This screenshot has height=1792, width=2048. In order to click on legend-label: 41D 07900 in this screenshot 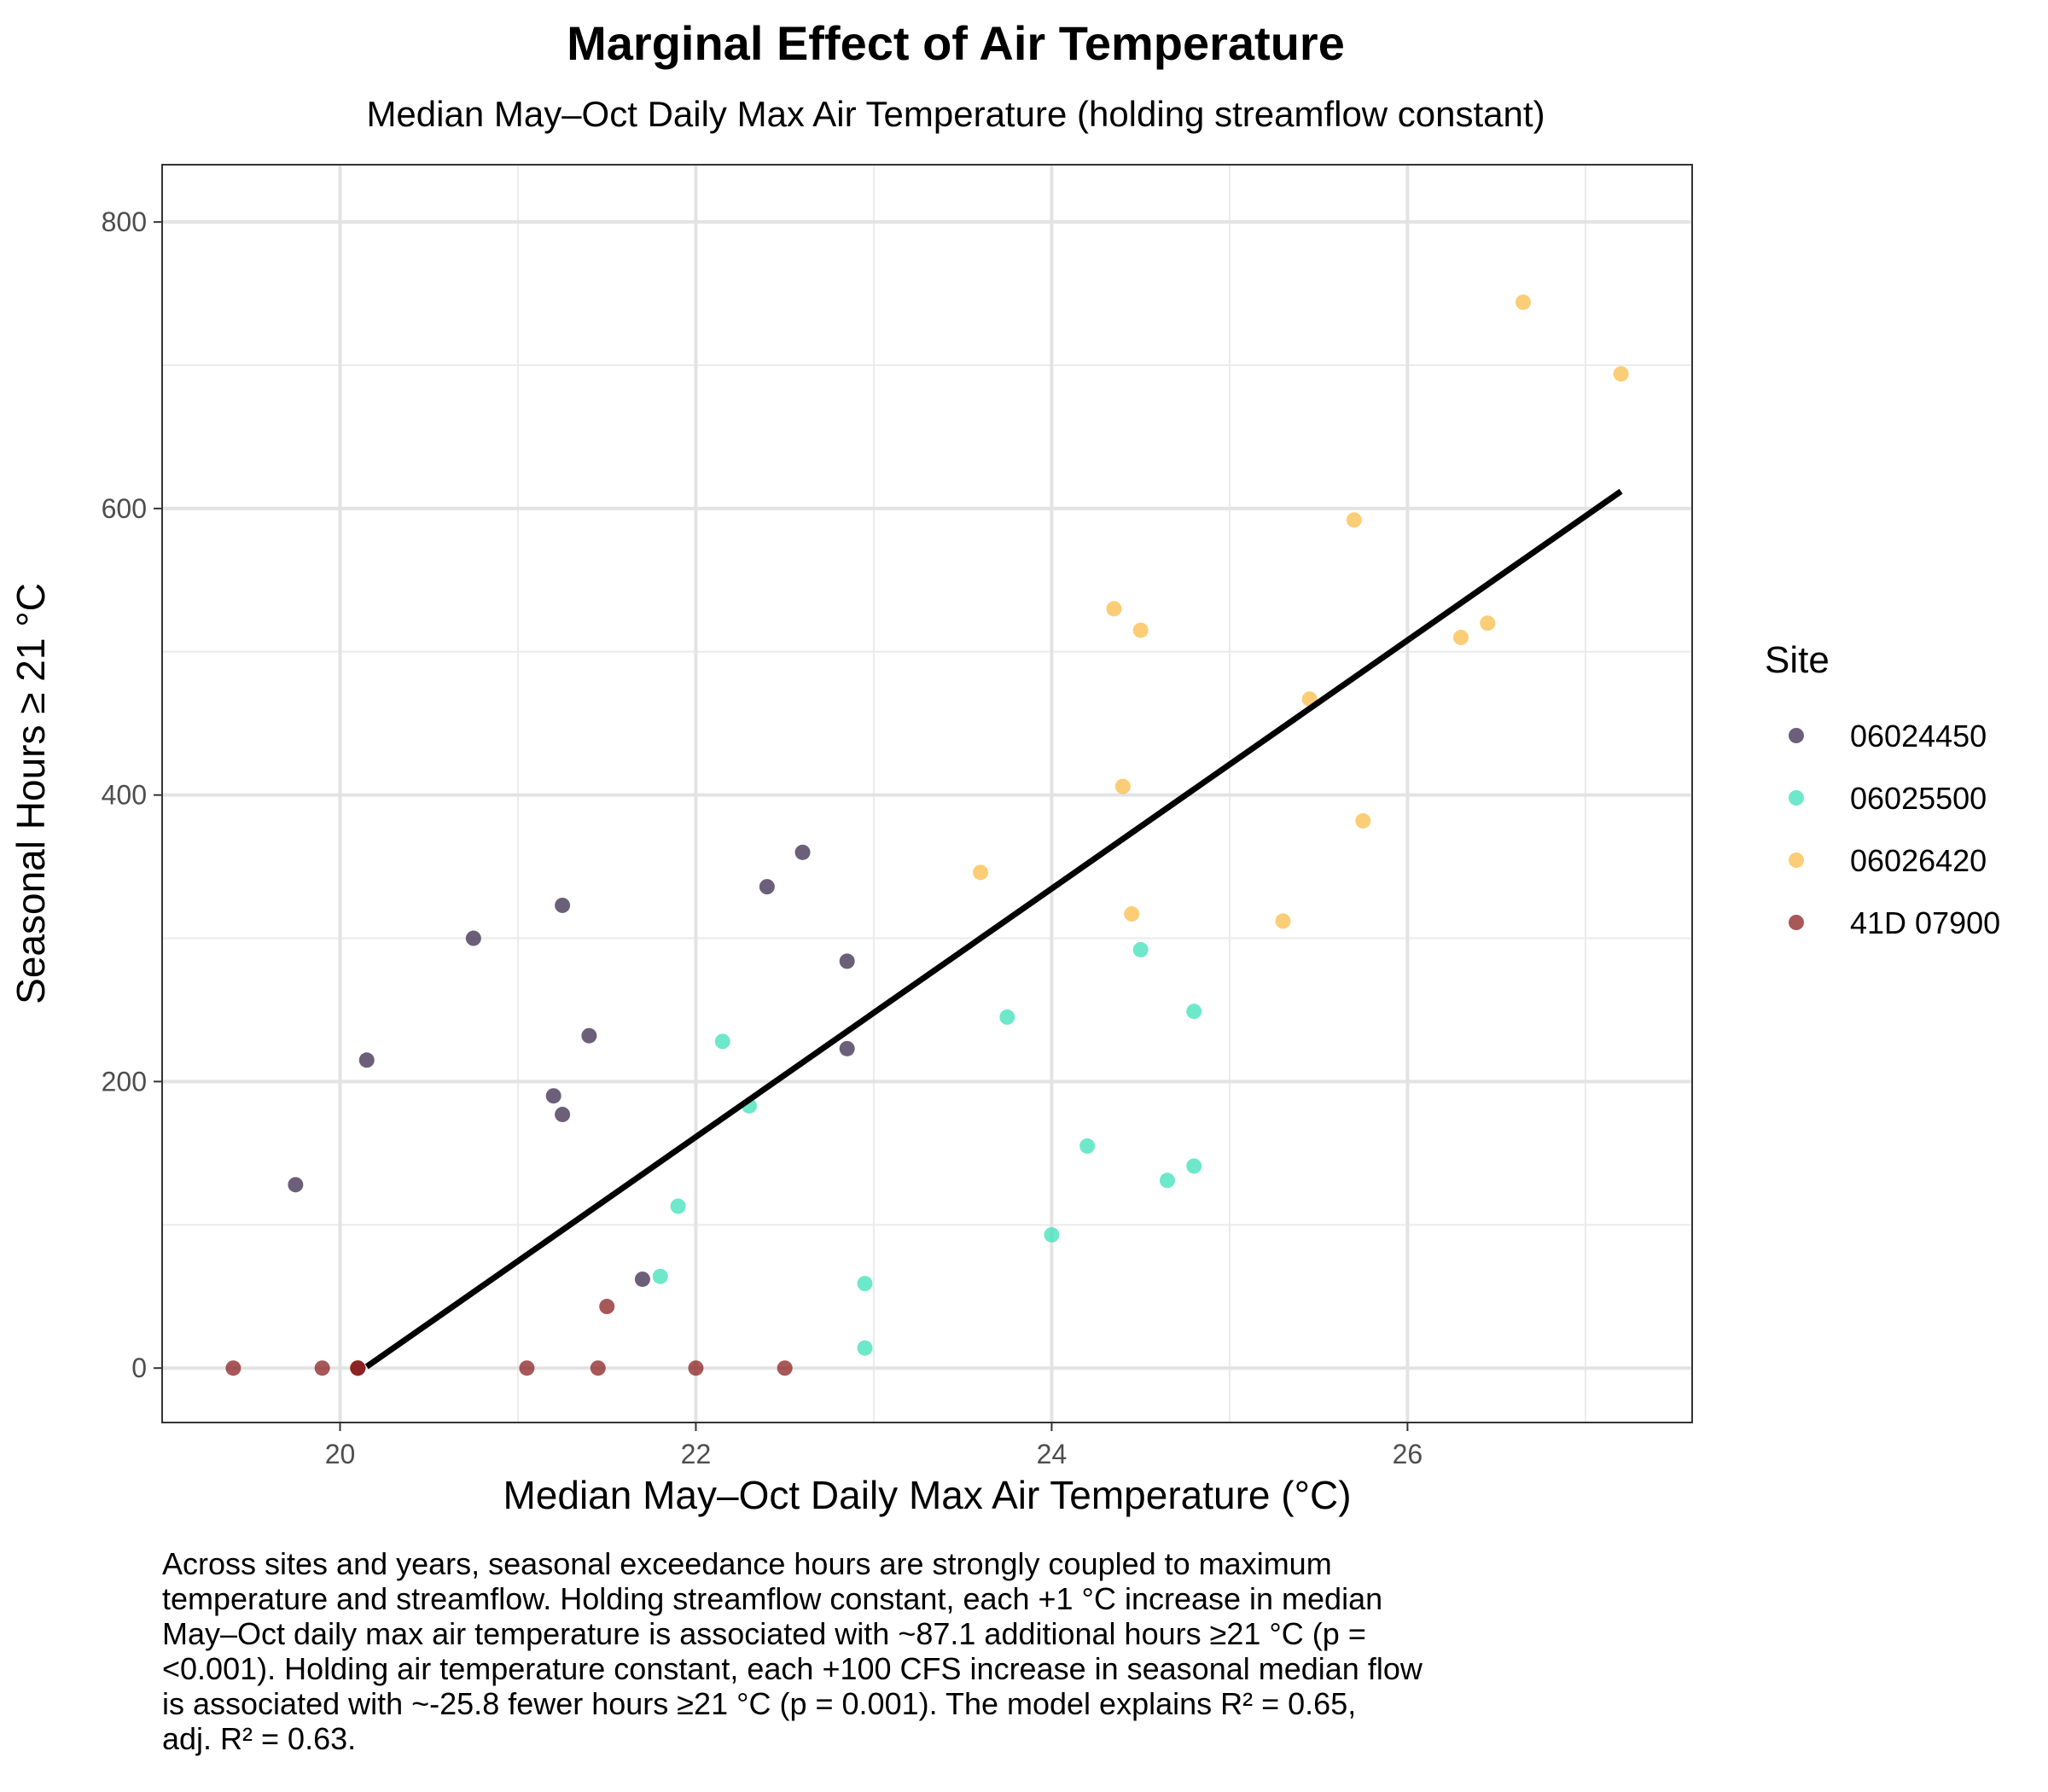, I will do `click(1925, 923)`.